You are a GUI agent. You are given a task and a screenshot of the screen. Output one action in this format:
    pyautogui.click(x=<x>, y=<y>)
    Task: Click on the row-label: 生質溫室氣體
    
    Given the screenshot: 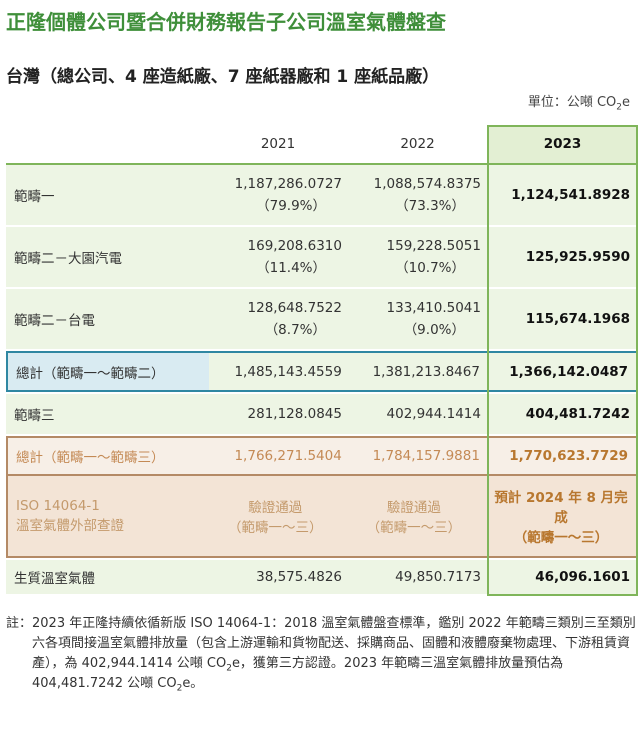 What is the action you would take?
    pyautogui.click(x=107, y=577)
    